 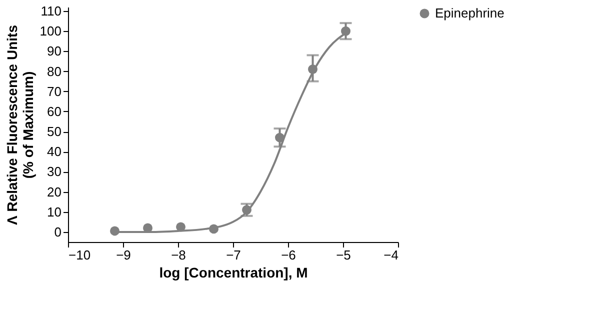 What do you see at coordinates (54, 172) in the screenshot?
I see `y-tick-label: 30` at bounding box center [54, 172].